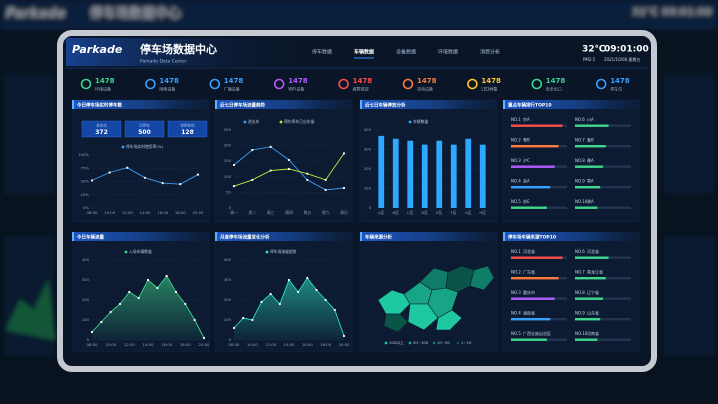  What do you see at coordinates (296, 89) in the screenshot?
I see `stat-label: WiFi设备` at bounding box center [296, 89].